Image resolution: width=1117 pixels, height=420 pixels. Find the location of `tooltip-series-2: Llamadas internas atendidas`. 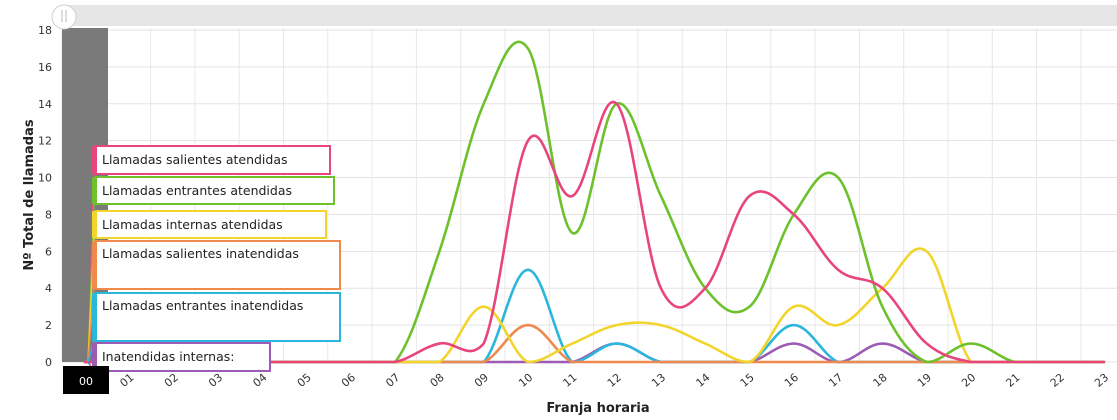

tooltip-series-2: Llamadas internas atendidas is located at coordinates (207, 286).